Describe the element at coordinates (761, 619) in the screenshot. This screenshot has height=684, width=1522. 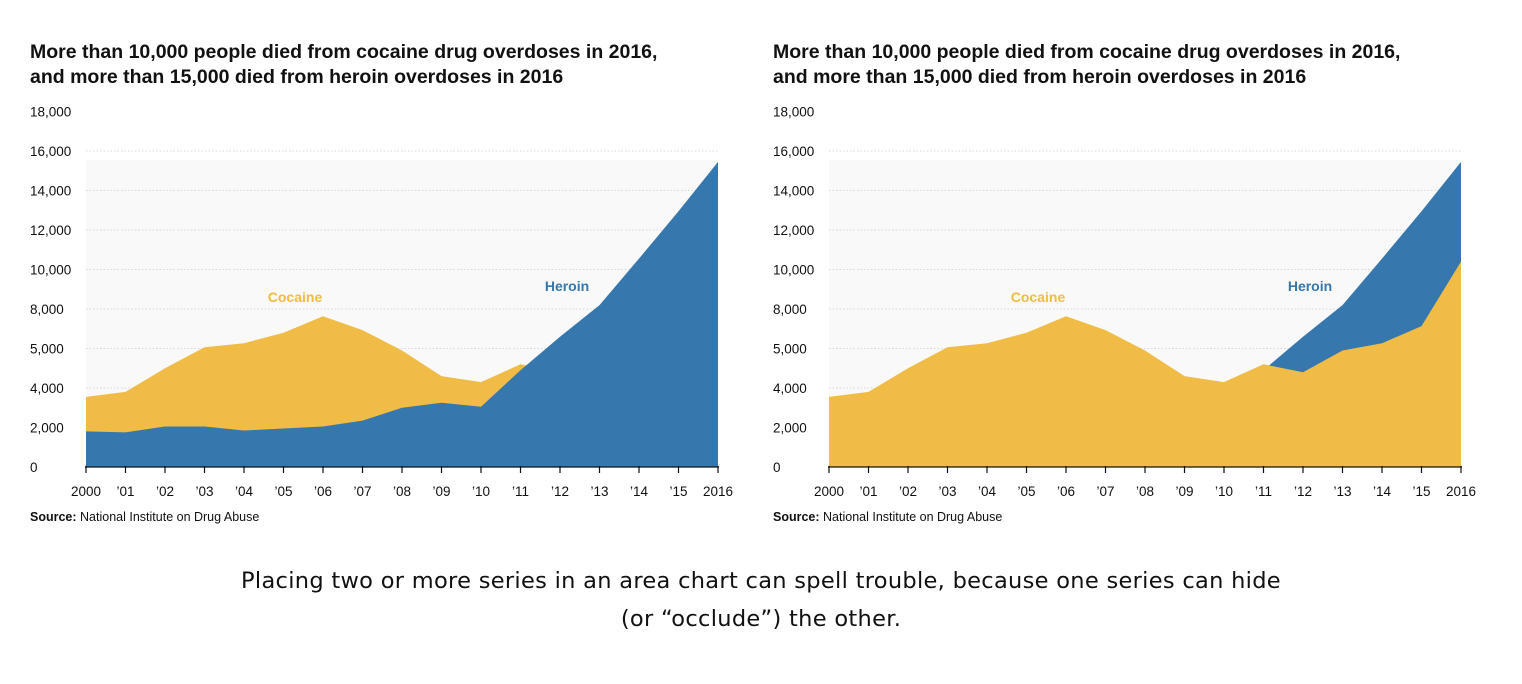
I see `caption-line2: (or “occlude”) the other.` at that location.